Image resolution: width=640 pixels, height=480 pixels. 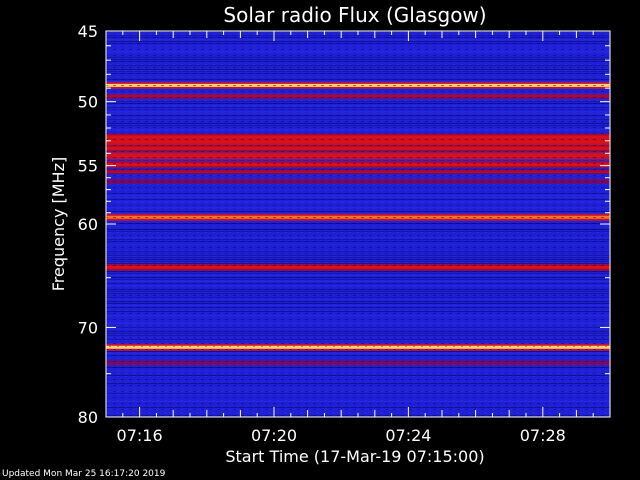 I want to click on x-tick-label: 07:20, so click(x=274, y=435).